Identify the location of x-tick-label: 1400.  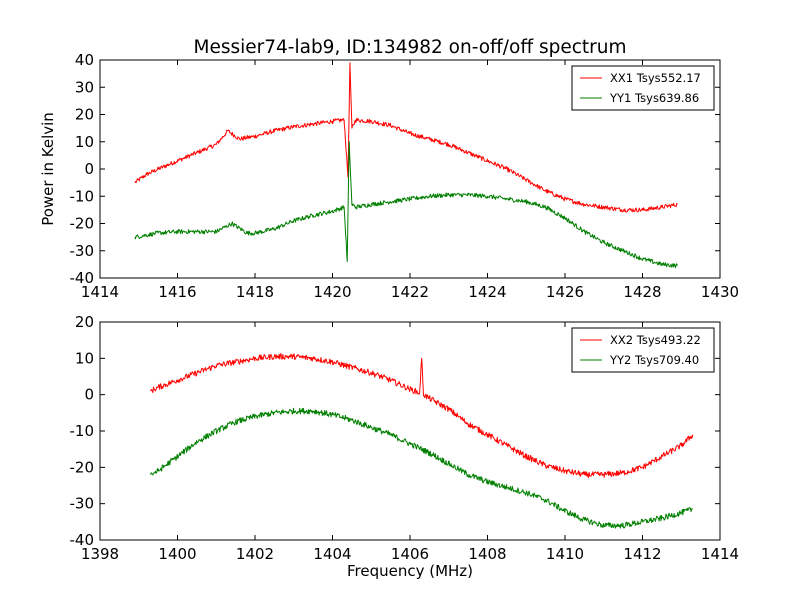
(177, 554).